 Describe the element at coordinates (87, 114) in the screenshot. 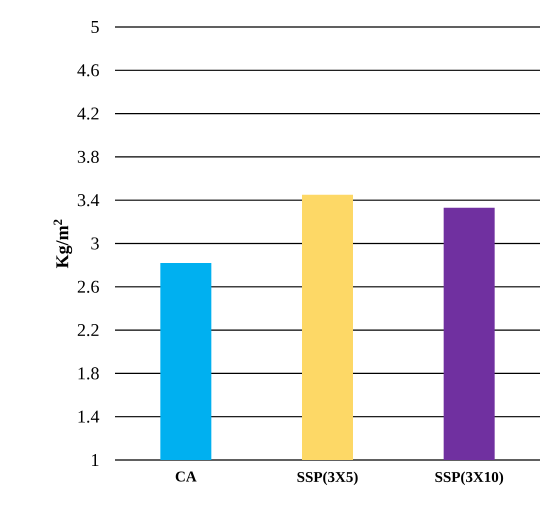

I see `y-tick-label: 4.2` at that location.